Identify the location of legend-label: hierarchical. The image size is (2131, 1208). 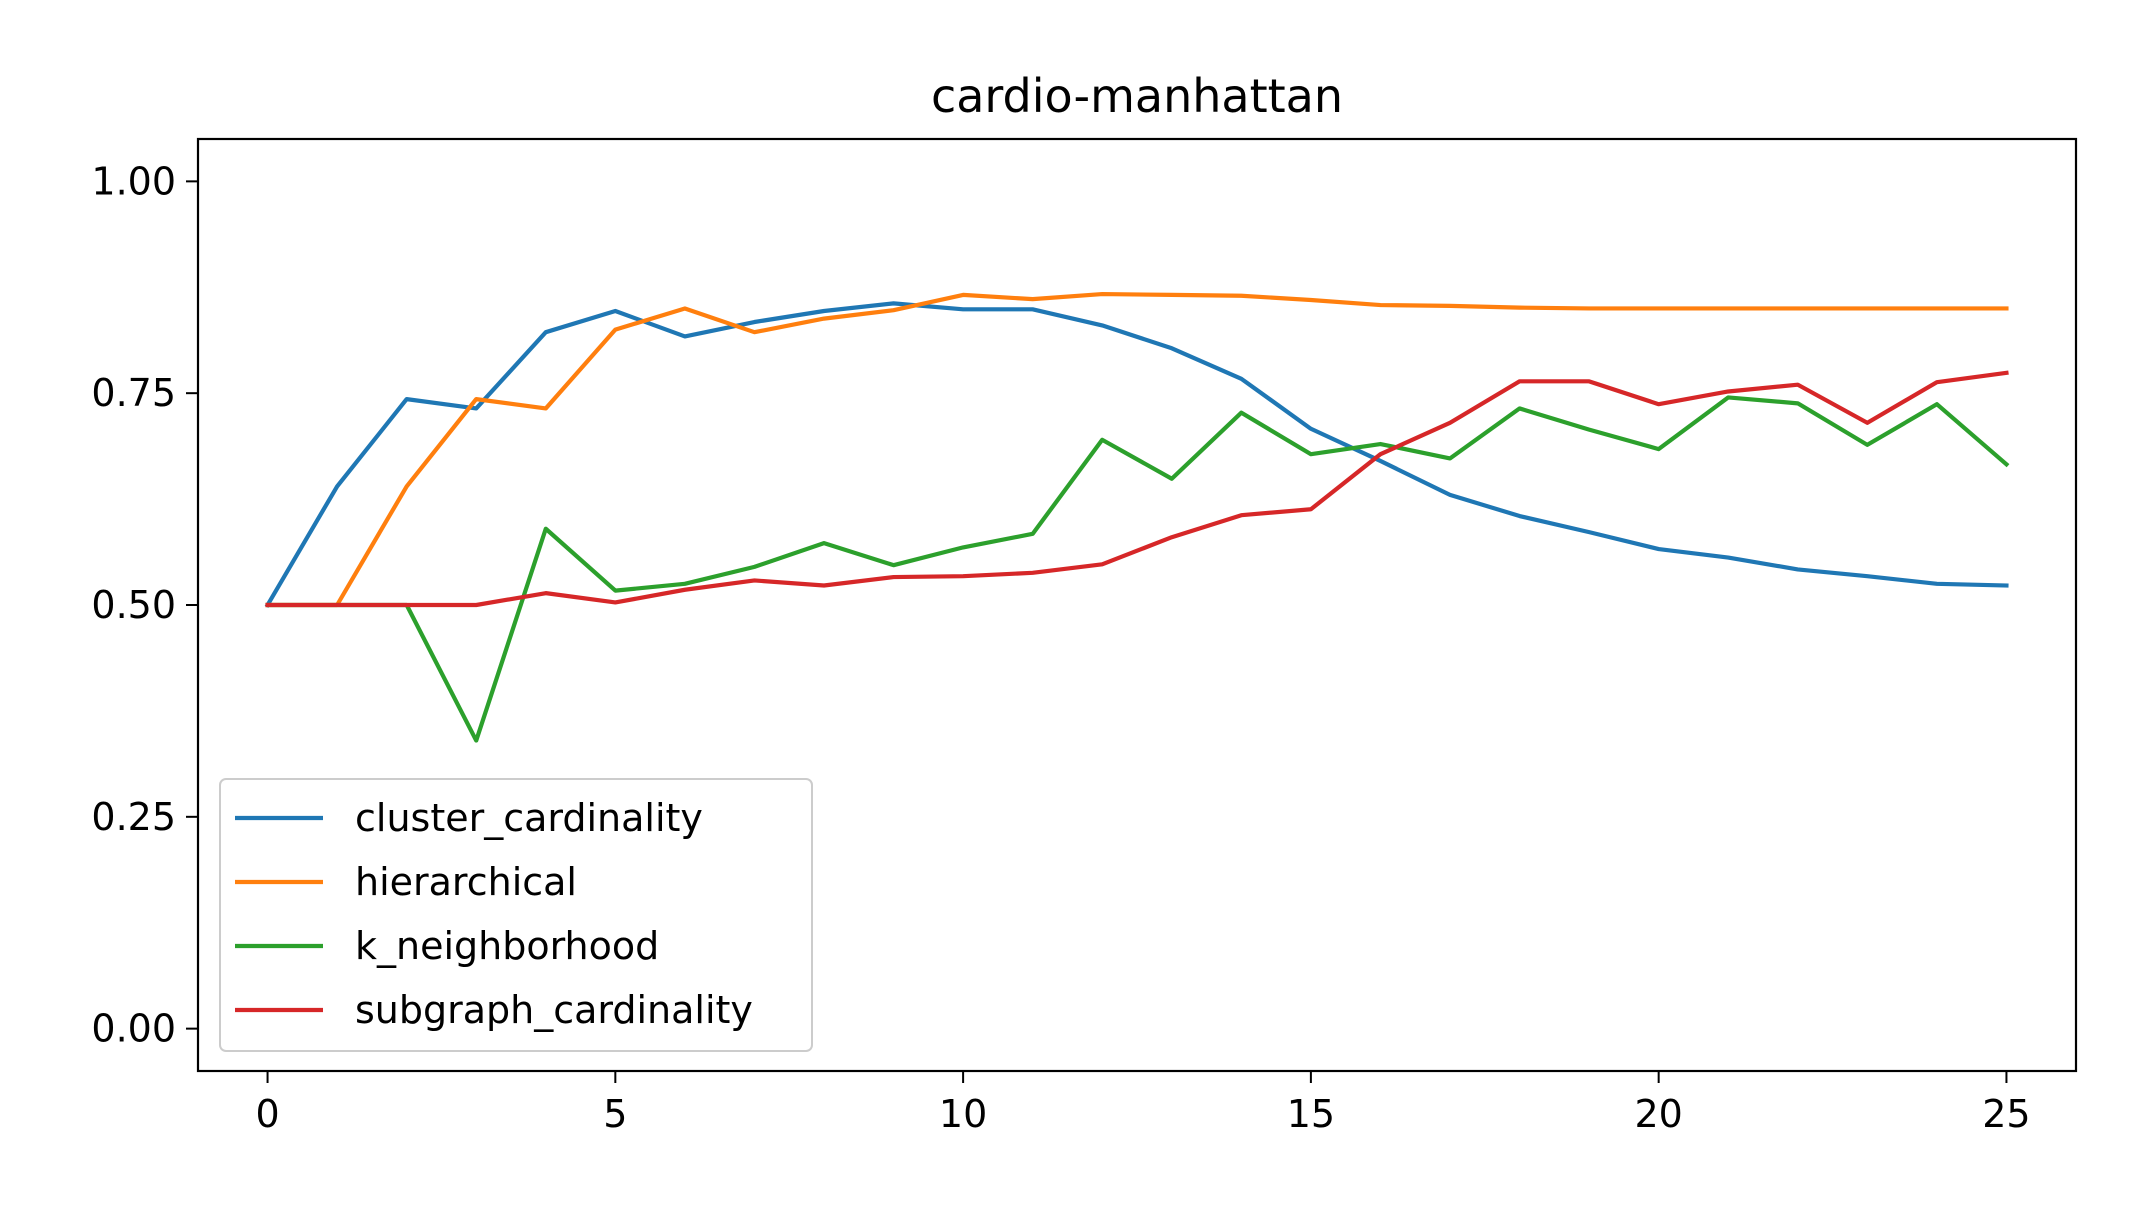
(466, 882).